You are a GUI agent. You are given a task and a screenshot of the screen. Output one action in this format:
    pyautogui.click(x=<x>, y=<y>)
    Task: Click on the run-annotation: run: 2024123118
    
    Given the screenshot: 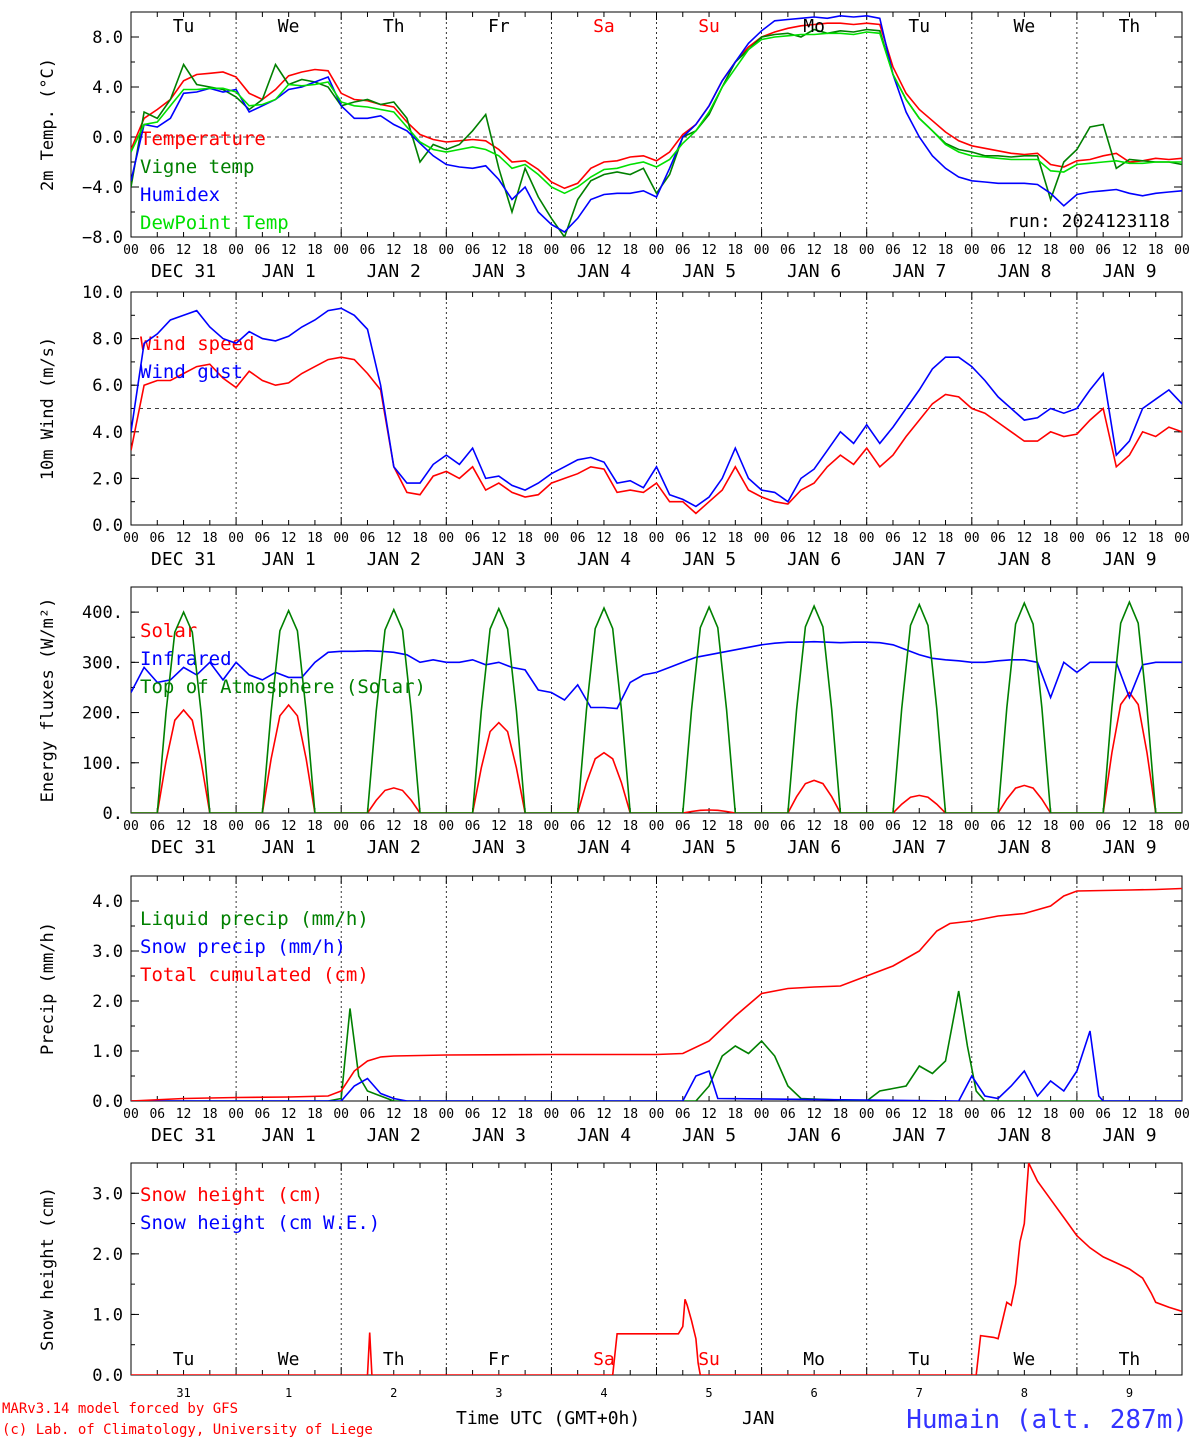 What is the action you would take?
    pyautogui.click(x=1088, y=221)
    